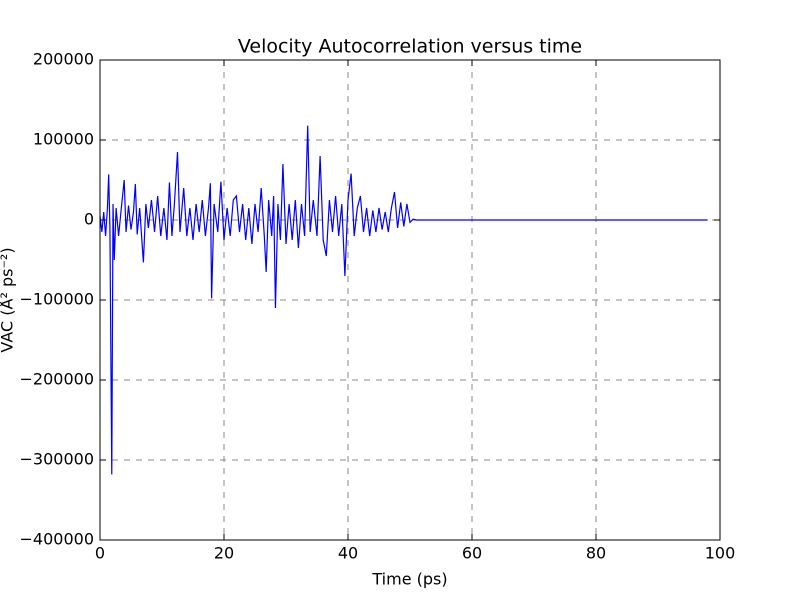  Describe the element at coordinates (8, 299) in the screenshot. I see `y-axis-label: VAC (Å² ps⁻²)` at that location.